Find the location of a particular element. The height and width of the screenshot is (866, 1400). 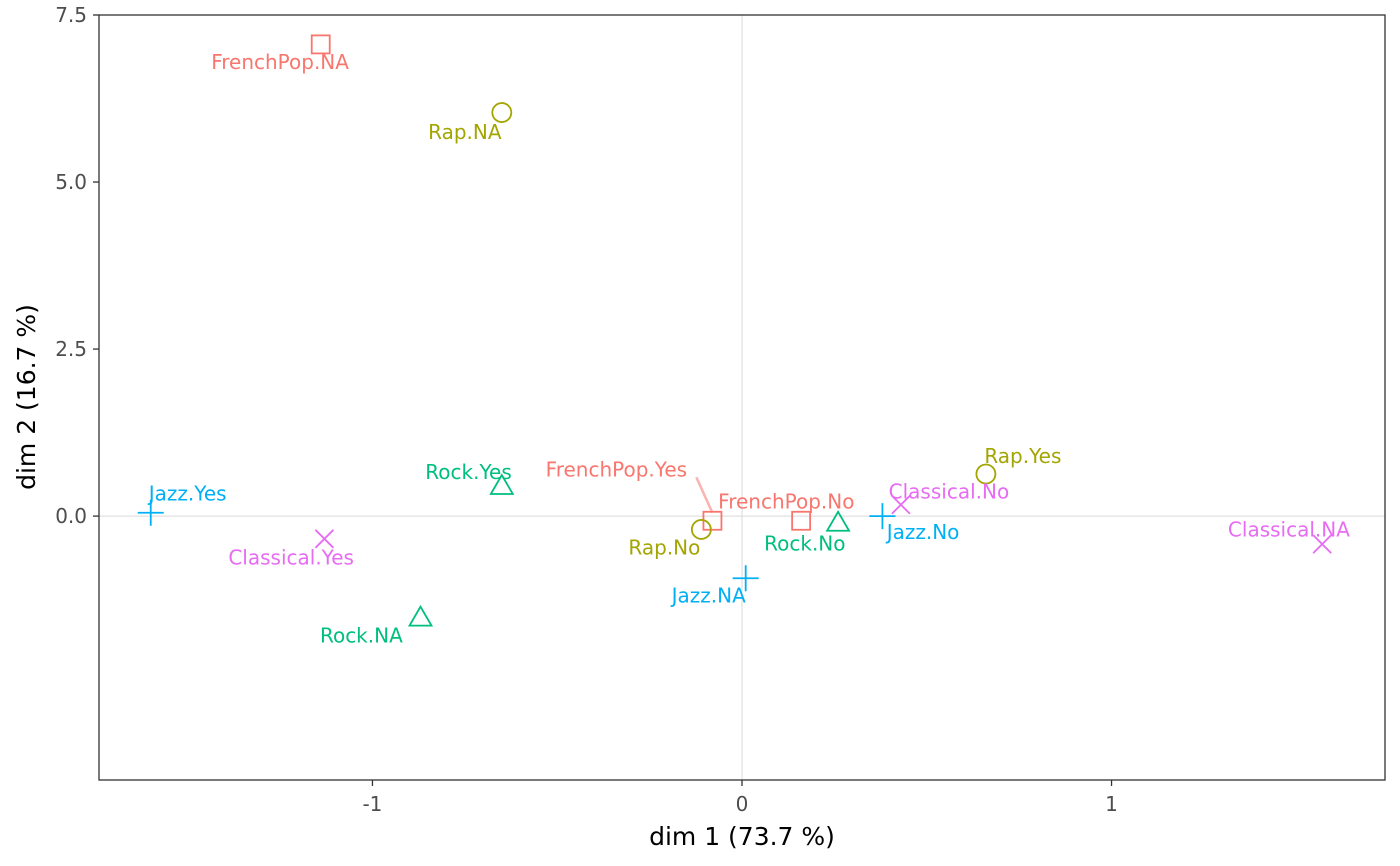

point-label-rock-na: Rock.NA is located at coordinates (361, 636).